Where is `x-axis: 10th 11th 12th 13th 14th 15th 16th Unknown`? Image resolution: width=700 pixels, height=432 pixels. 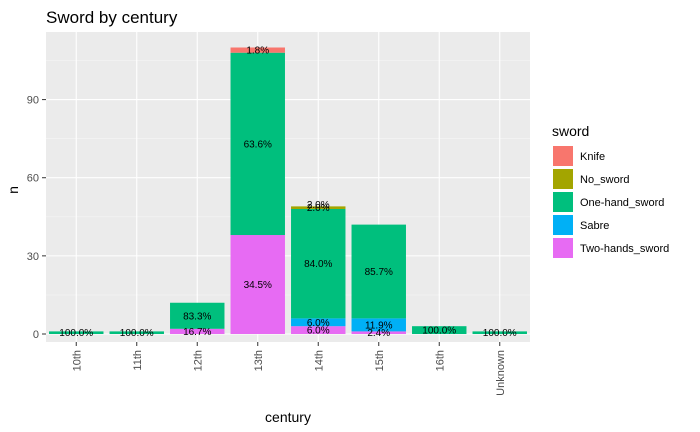 x-axis: 10th 11th 12th 13th 14th 15th 16th Unknown is located at coordinates (289, 369).